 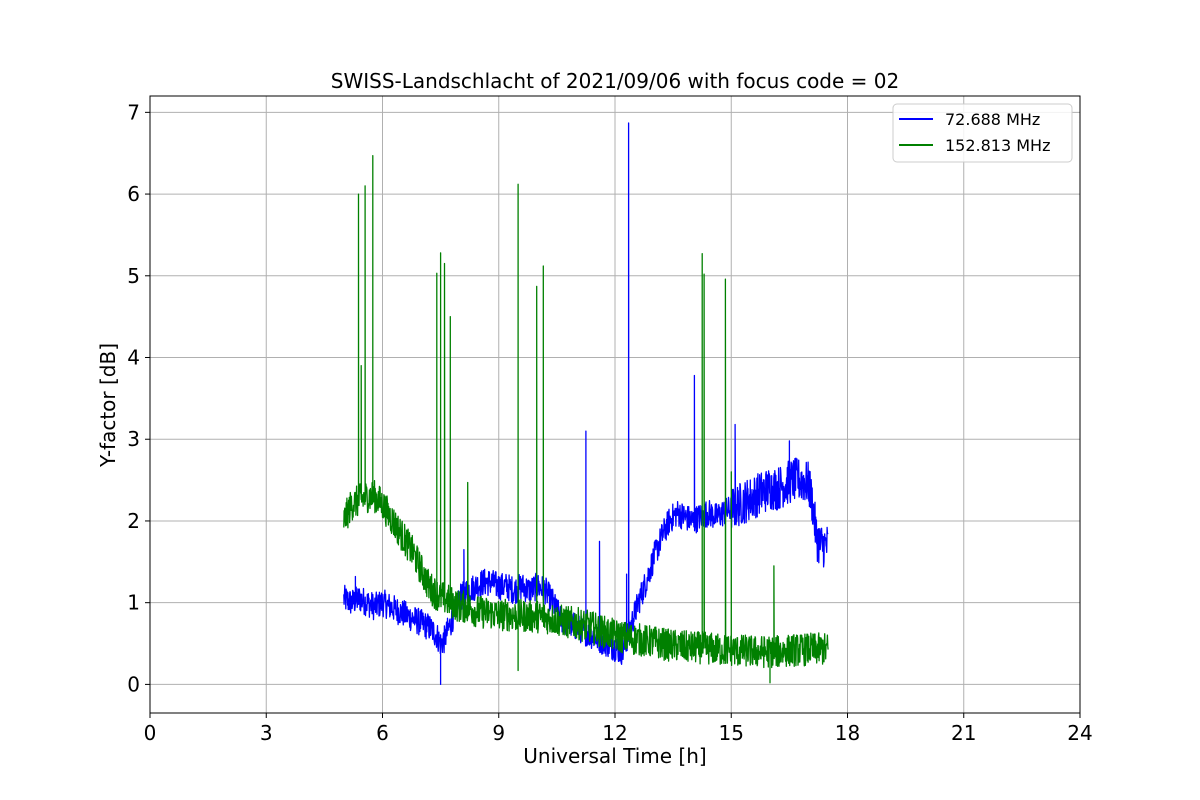 I want to click on legend-label: 152.813 MHz, so click(x=997, y=145).